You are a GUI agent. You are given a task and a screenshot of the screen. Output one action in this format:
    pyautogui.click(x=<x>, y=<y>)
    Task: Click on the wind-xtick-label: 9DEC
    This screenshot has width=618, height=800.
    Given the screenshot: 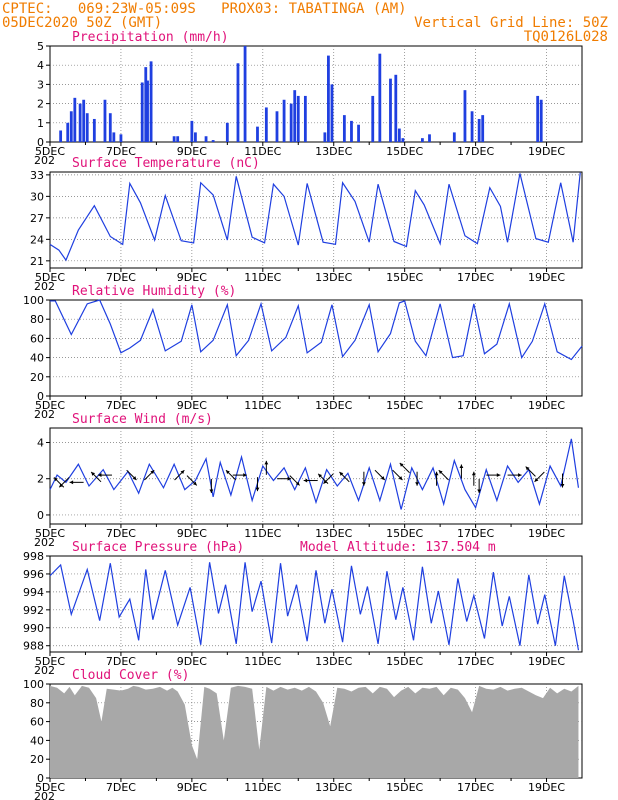 What is the action you would take?
    pyautogui.click(x=192, y=533)
    